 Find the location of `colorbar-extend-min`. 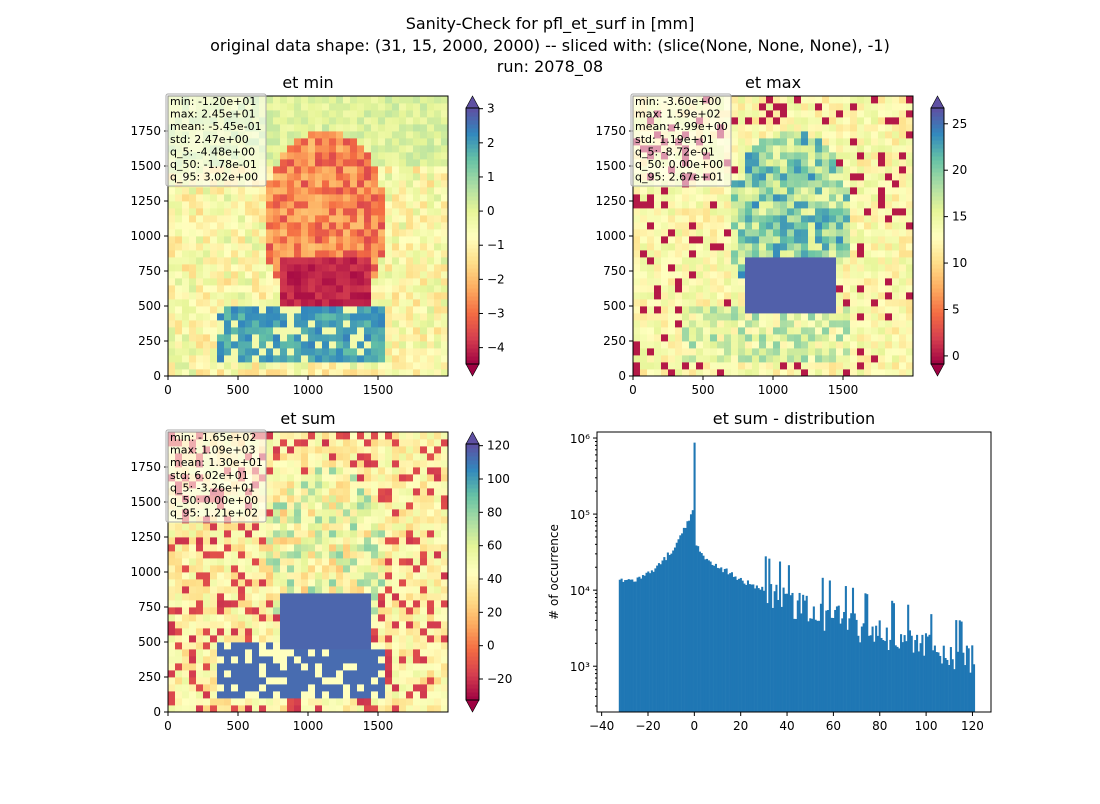

colorbar-extend-min is located at coordinates (472, 370).